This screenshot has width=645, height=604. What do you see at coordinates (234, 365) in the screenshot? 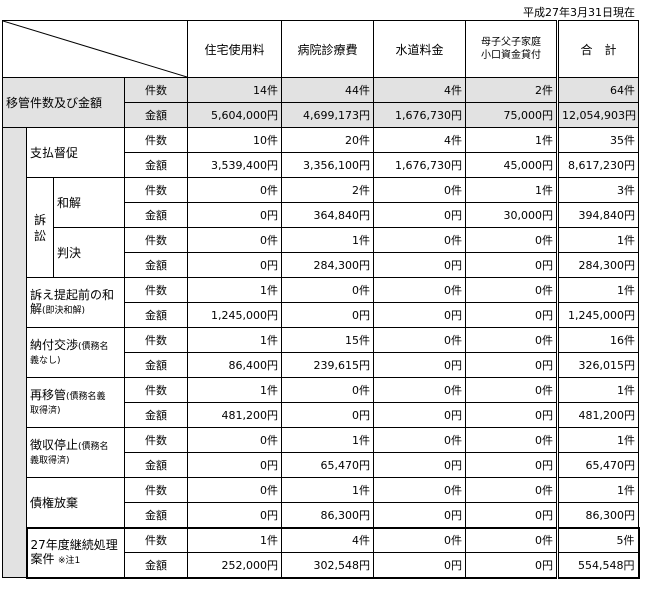
I see `cell: 86,400円` at bounding box center [234, 365].